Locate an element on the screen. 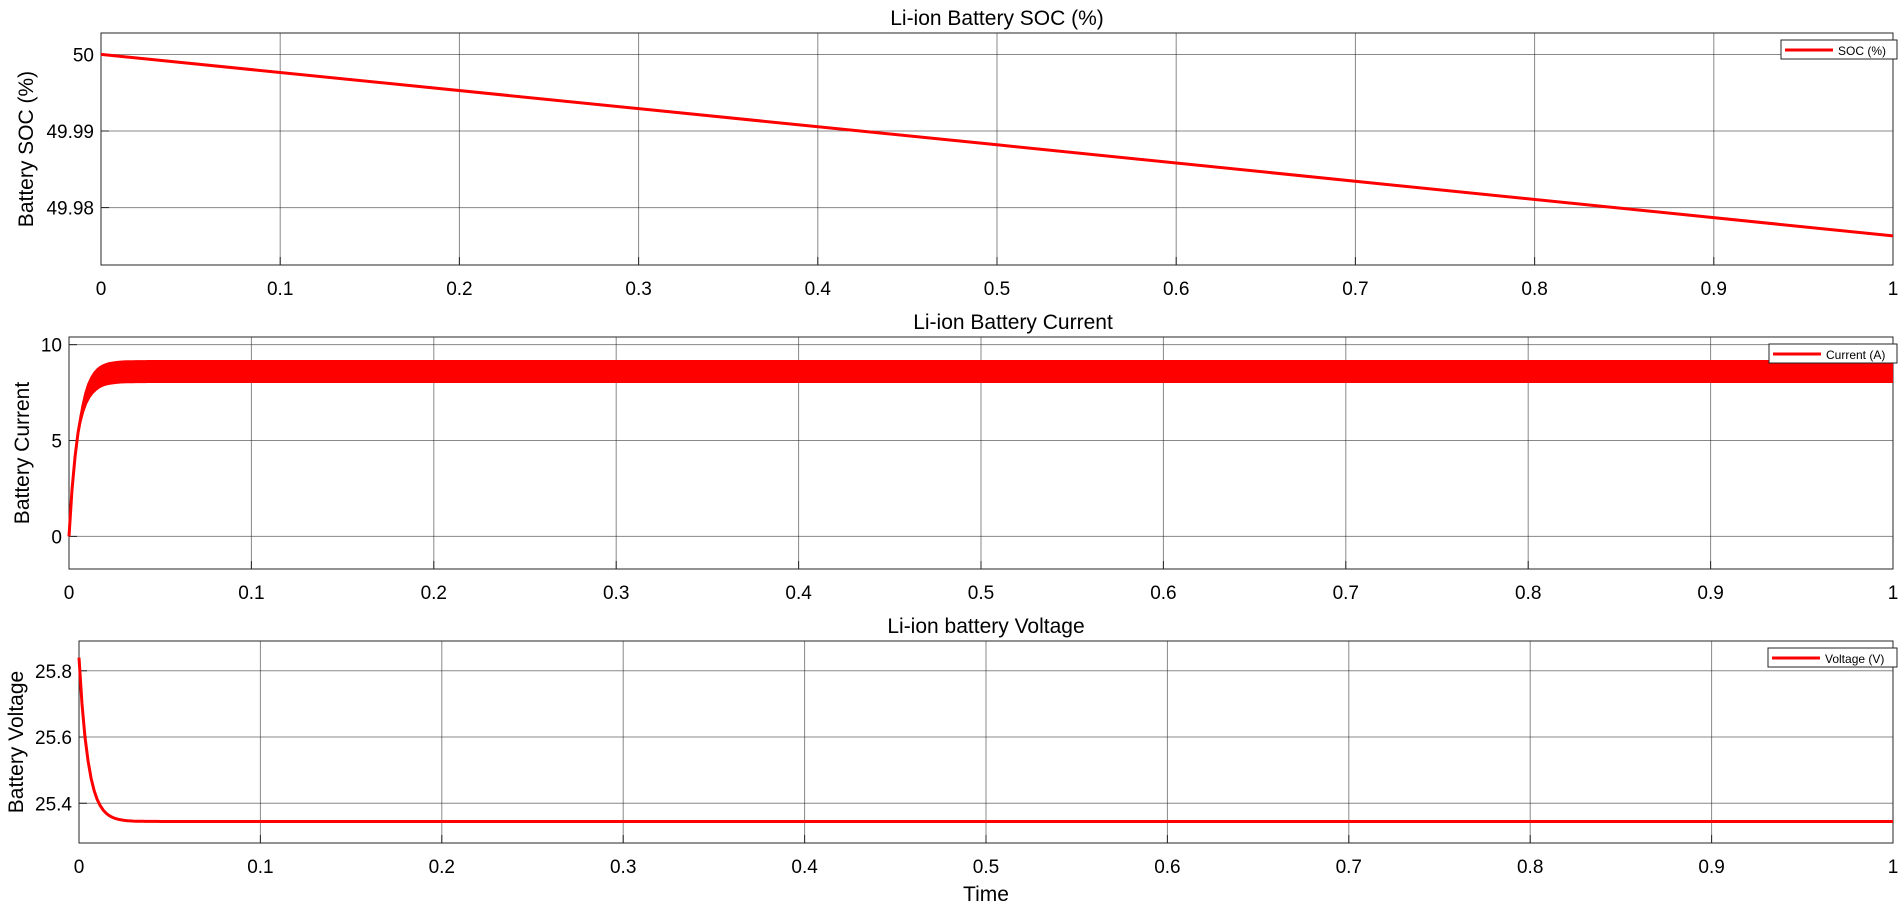  voltage-y-tick-label: 25.4 is located at coordinates (53, 804).